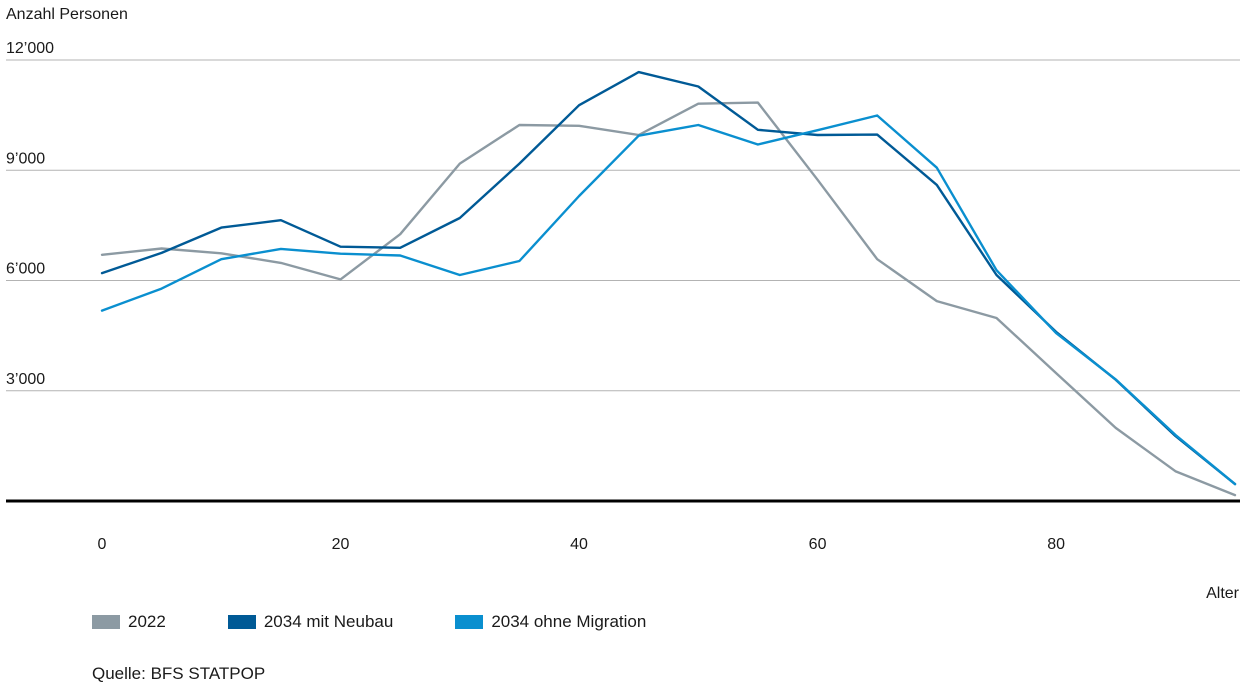 This screenshot has height=688, width=1247. Describe the element at coordinates (25, 379) in the screenshot. I see `y-tick-label-3000: 3’000` at that location.